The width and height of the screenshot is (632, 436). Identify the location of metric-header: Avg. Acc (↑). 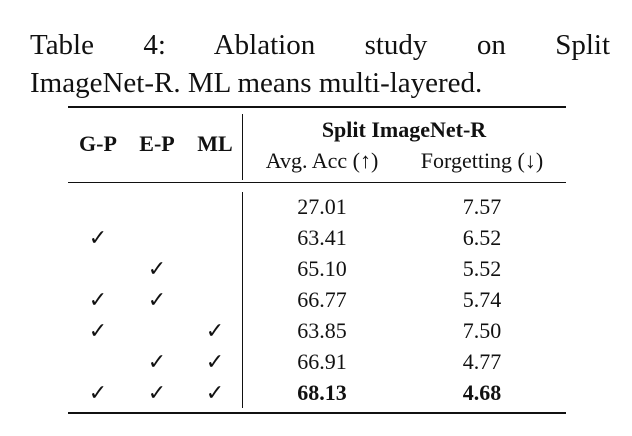
(322, 160).